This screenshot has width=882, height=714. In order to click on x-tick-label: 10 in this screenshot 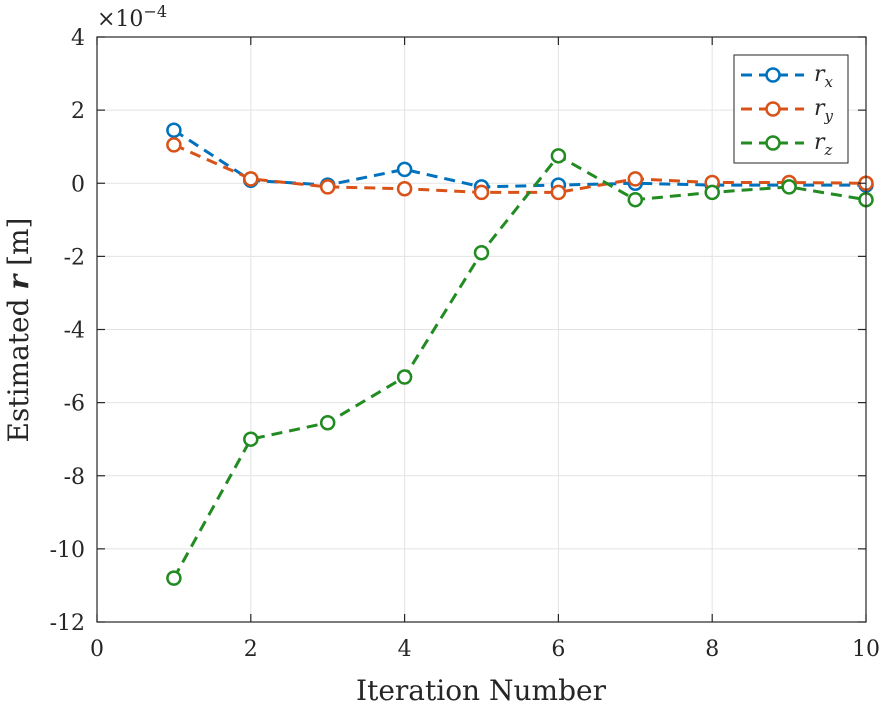, I will do `click(866, 649)`.